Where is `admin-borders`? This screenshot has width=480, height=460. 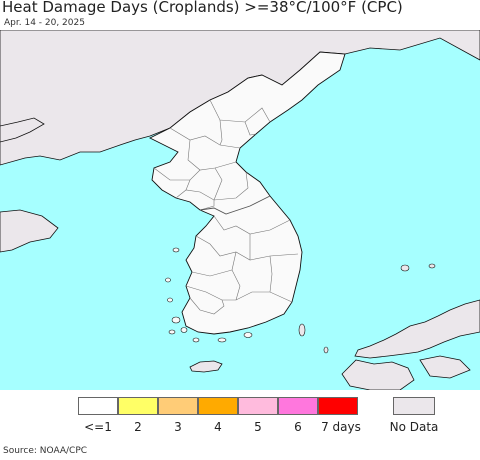 admin-borders is located at coordinates (212, 155).